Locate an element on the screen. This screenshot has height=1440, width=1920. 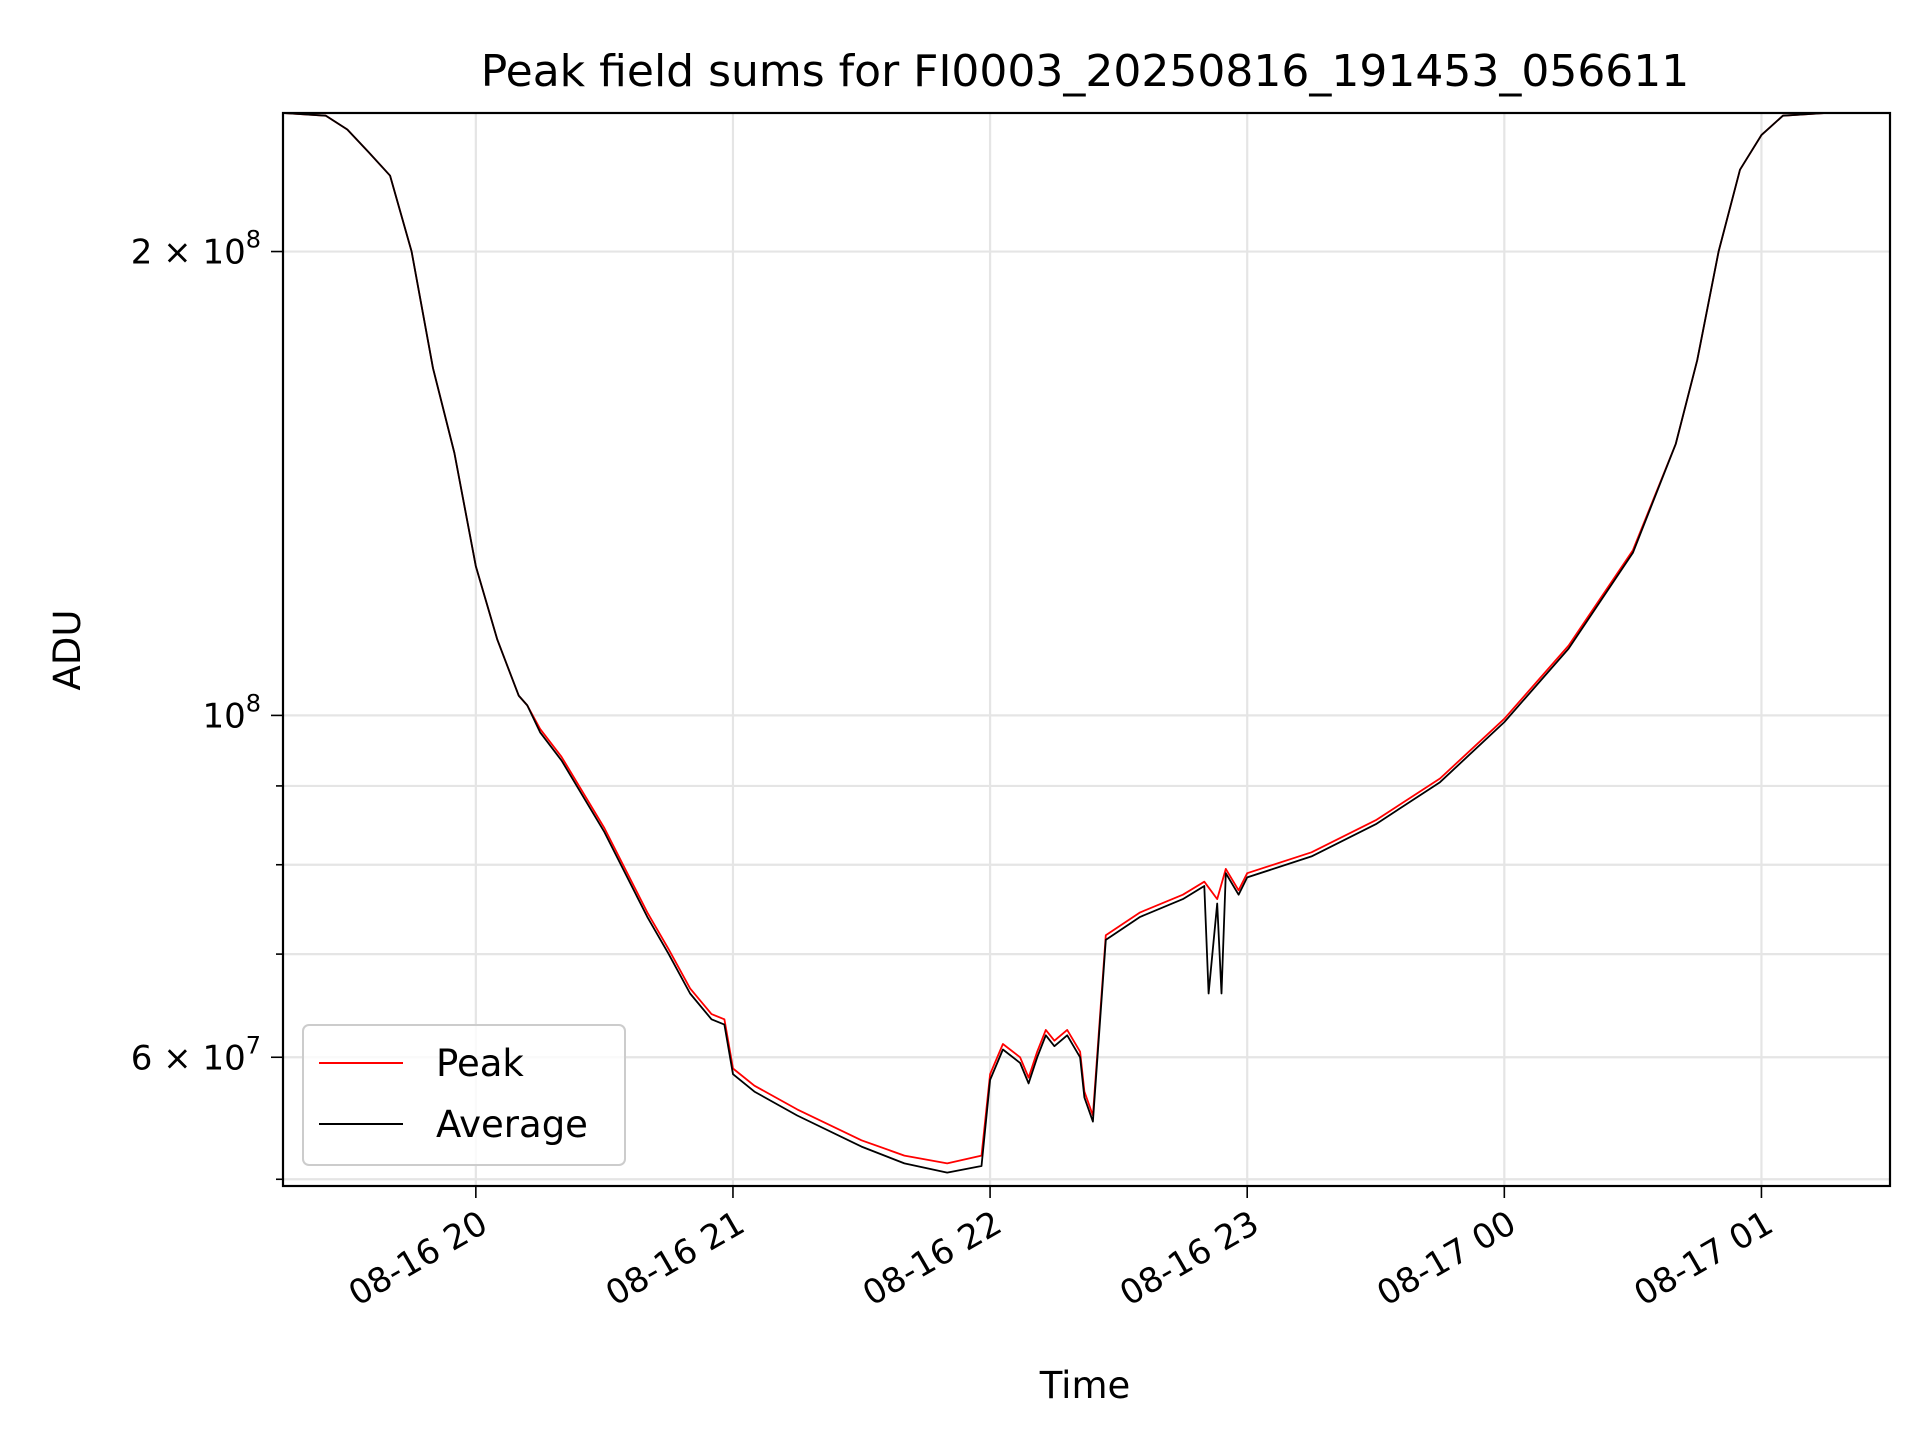
legend-label-average: Average is located at coordinates (512, 1124).